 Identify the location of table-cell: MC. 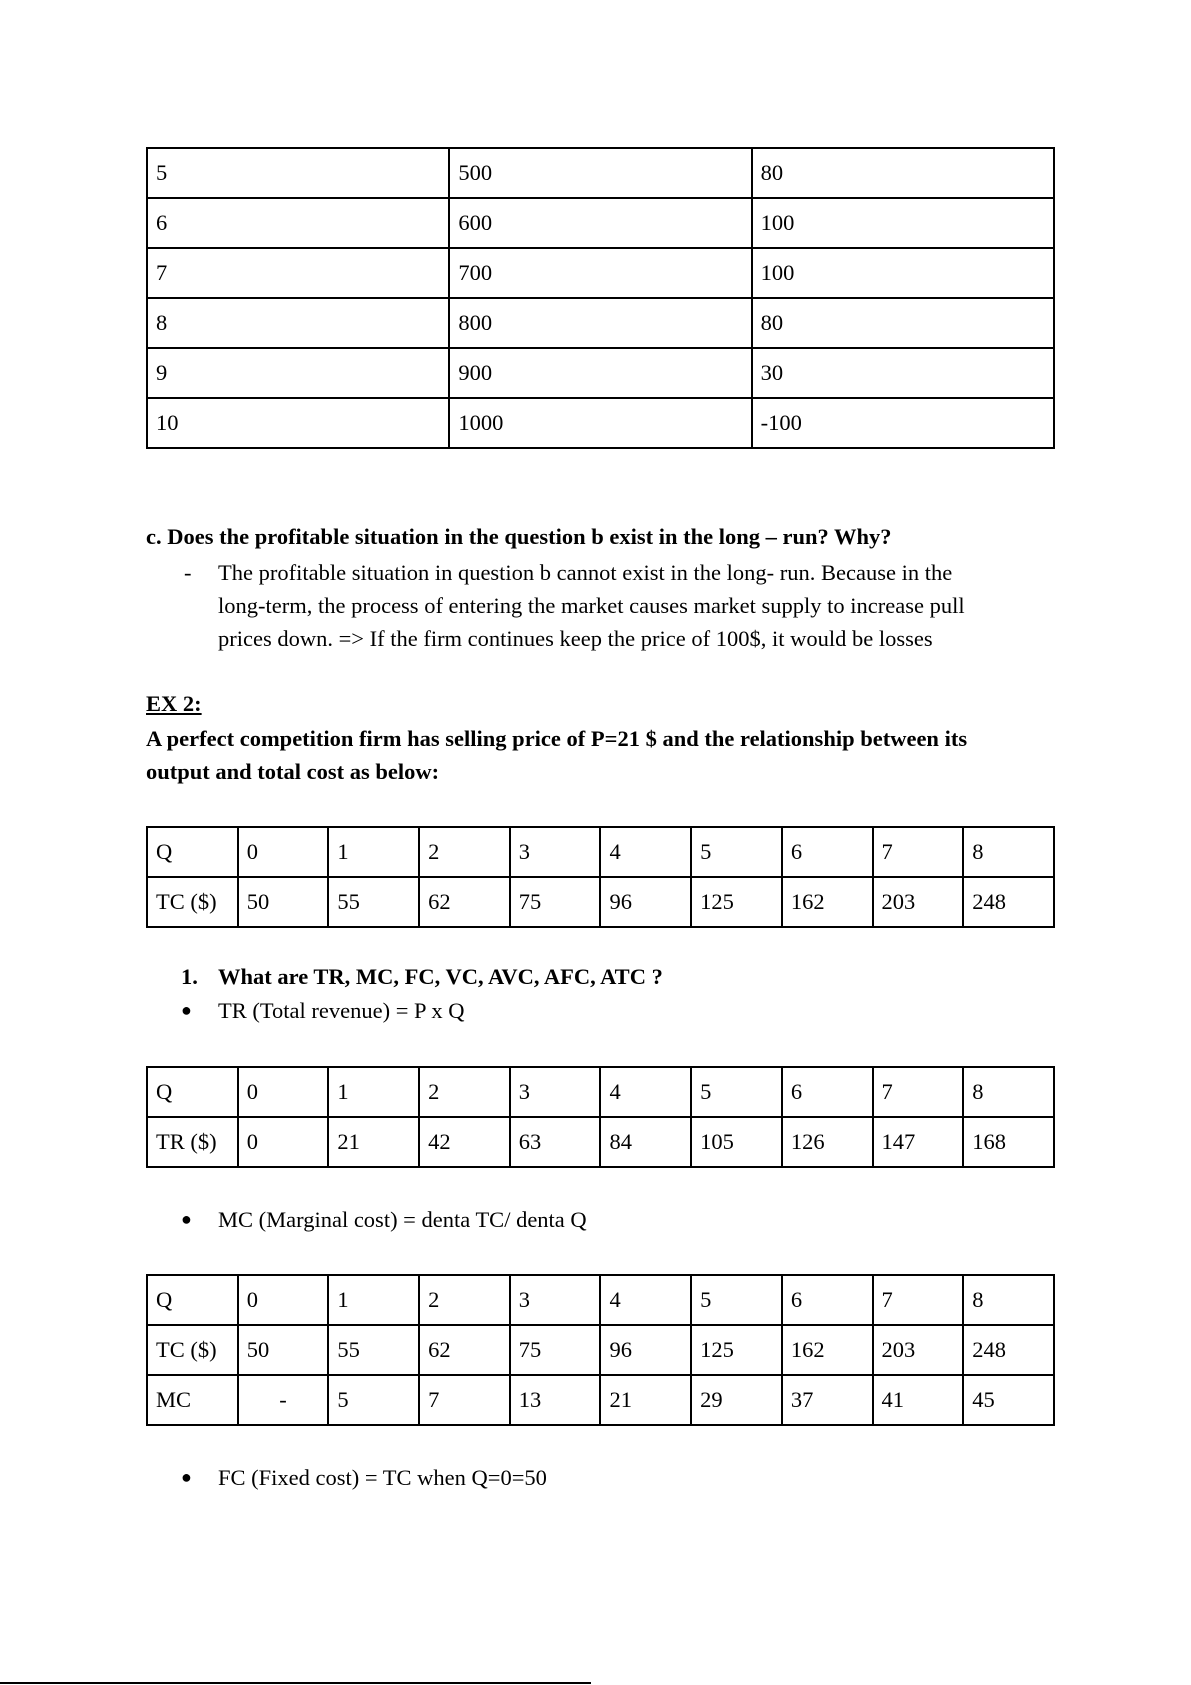
(192, 1400).